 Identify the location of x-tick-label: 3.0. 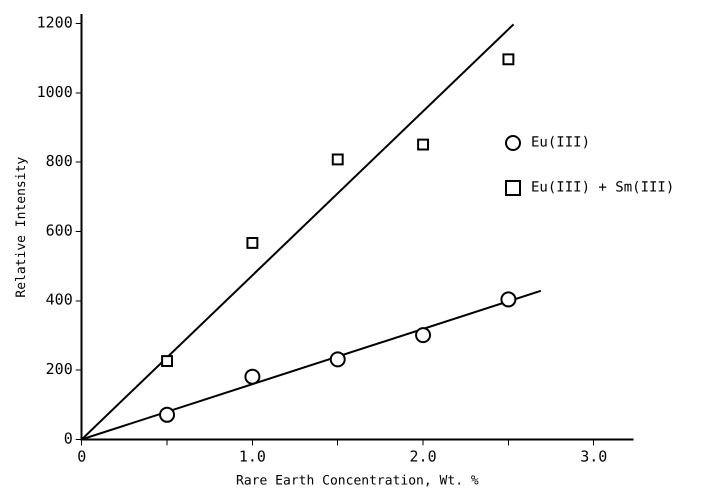
(594, 456).